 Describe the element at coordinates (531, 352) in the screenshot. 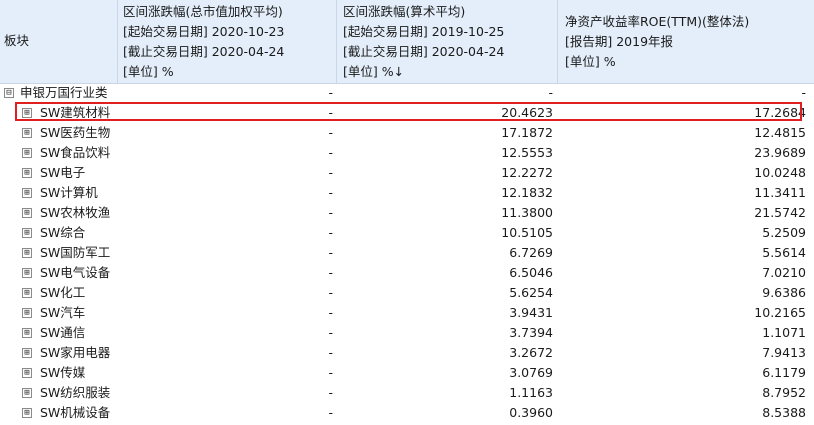

I see `cell-arithmetic-change: 3.2672` at that location.